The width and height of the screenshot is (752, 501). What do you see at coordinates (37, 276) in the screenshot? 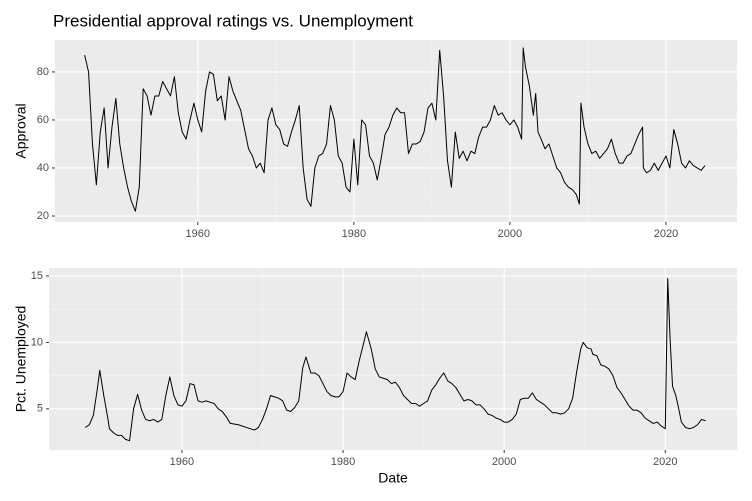
I see `y-tick-label: 15` at bounding box center [37, 276].